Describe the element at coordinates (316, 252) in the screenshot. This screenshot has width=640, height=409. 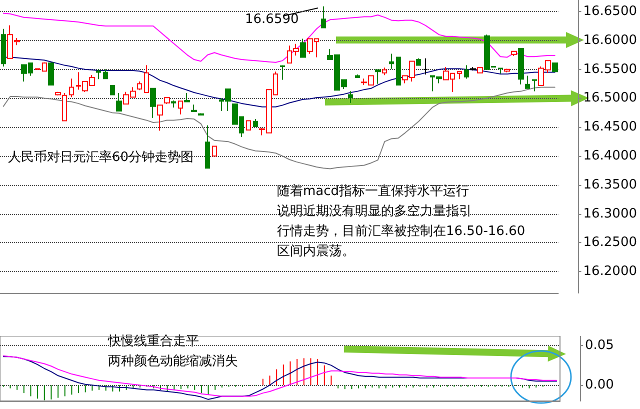
I see `annotation: 区间内震荡。` at that location.